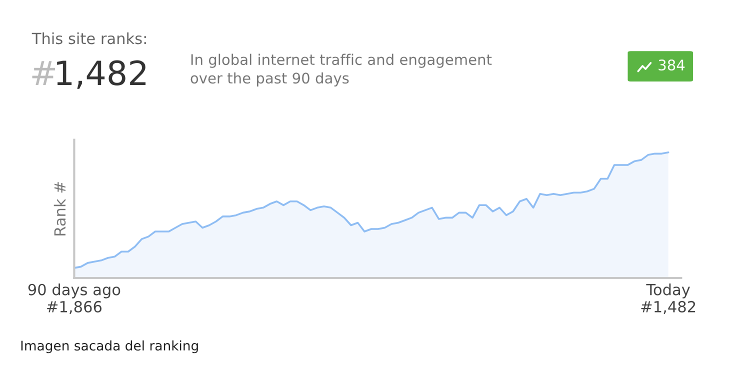  What do you see at coordinates (671, 65) in the screenshot?
I see `text: 384` at bounding box center [671, 65].